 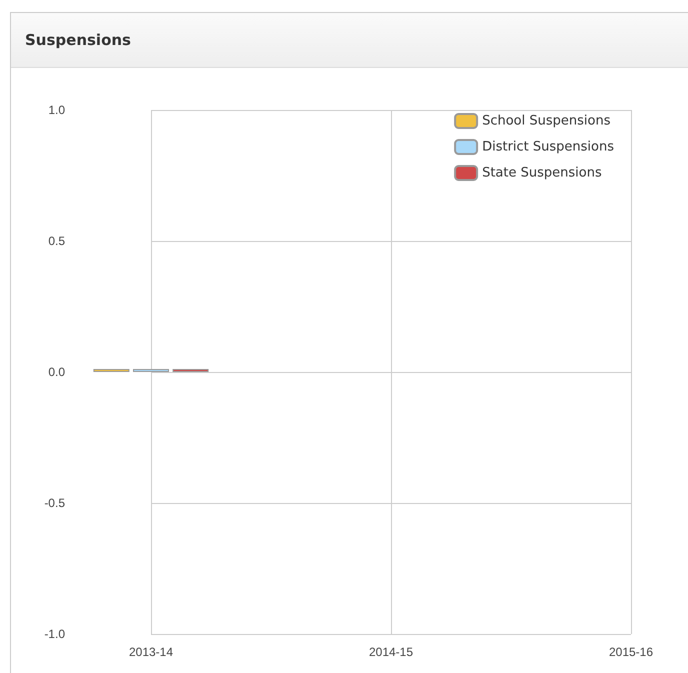 What do you see at coordinates (55, 503) in the screenshot?
I see `y-tick-label: -0.5` at bounding box center [55, 503].